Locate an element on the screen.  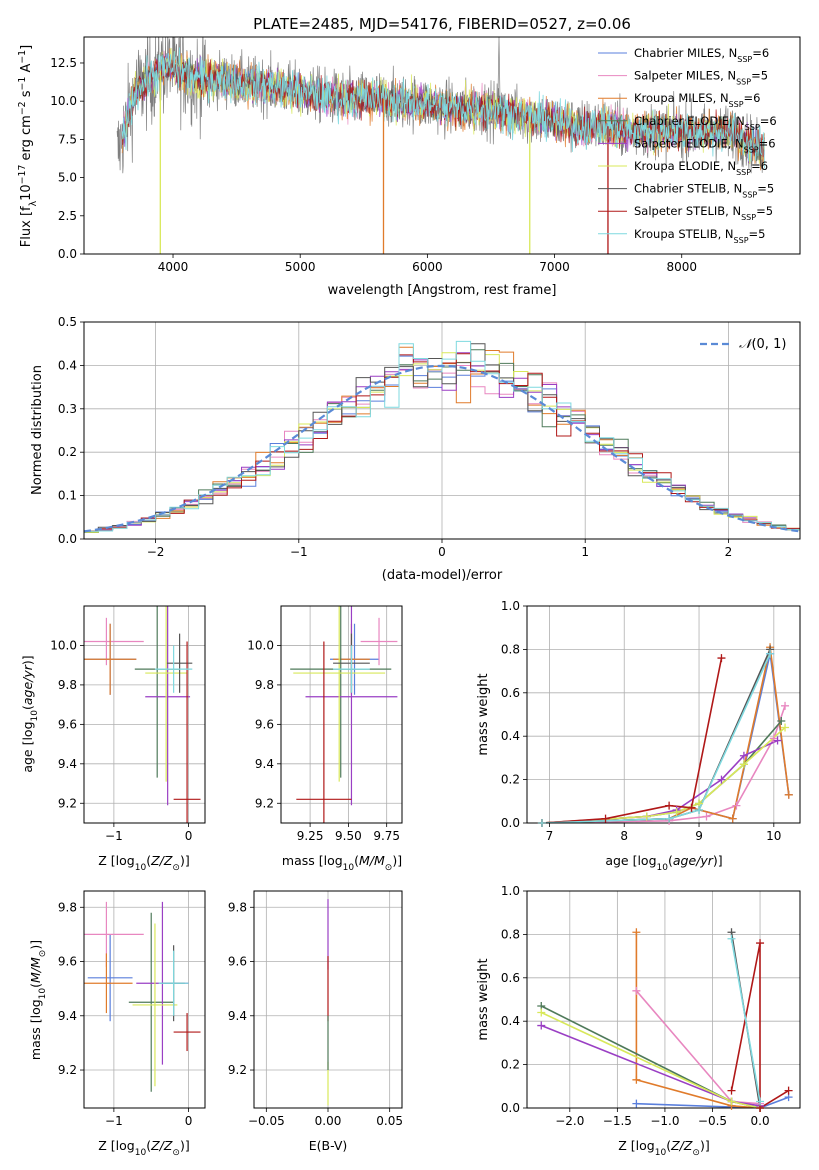
weight_vs_Z-y-label: mass weight is located at coordinates (483, 999).